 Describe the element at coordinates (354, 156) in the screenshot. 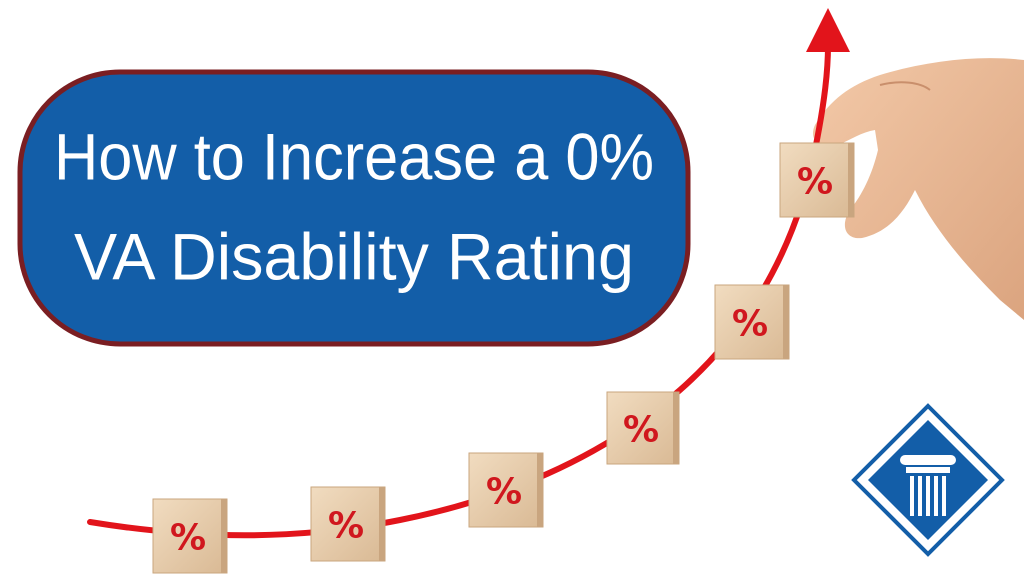

I see `title-line: How to Increase a 0%` at that location.